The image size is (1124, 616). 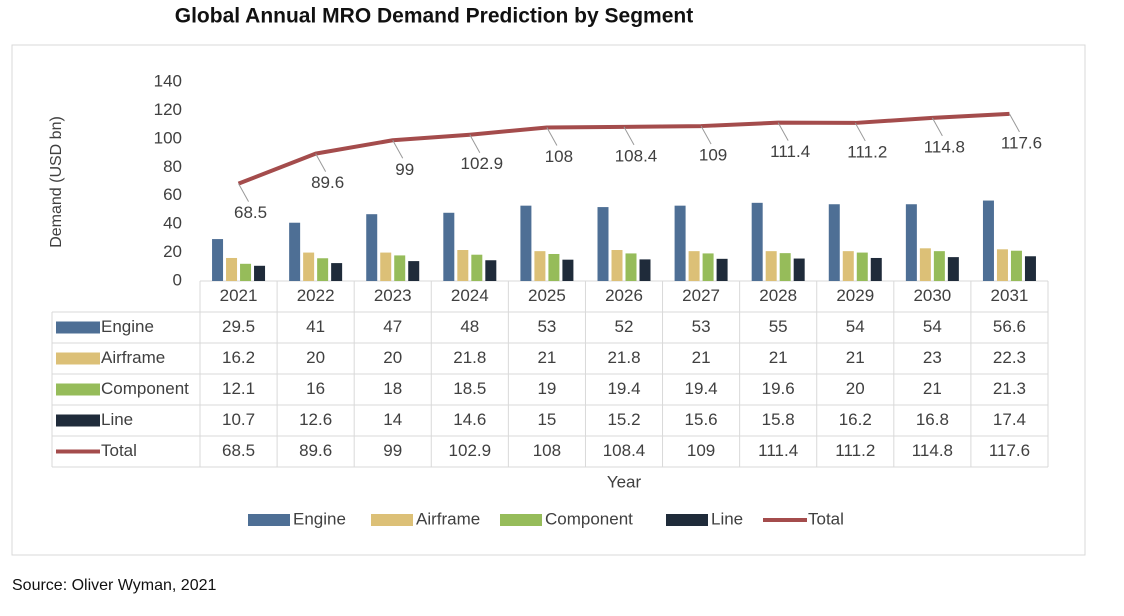 I want to click on table-row-label: Line, so click(x=117, y=419).